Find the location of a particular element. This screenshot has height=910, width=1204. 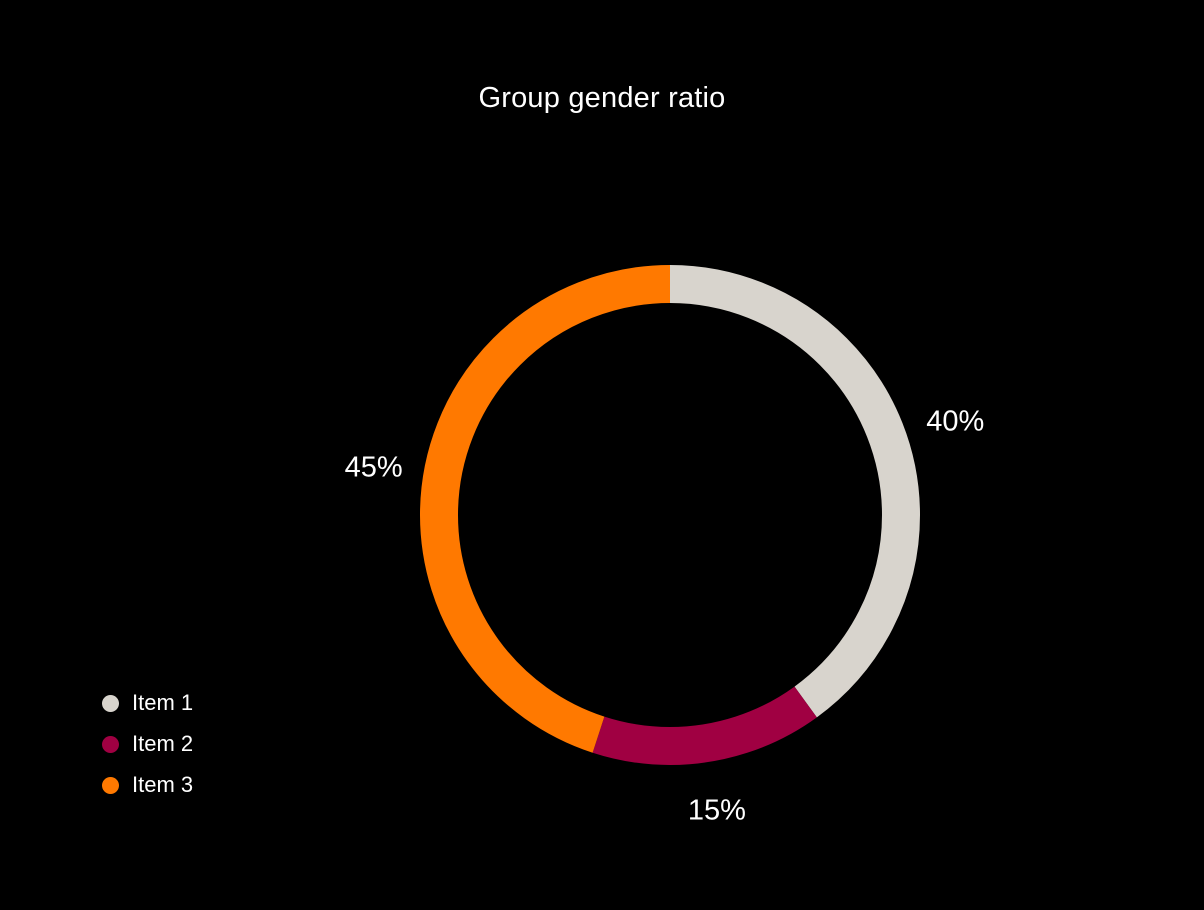

slice-label-2: 15% is located at coordinates (716, 810).